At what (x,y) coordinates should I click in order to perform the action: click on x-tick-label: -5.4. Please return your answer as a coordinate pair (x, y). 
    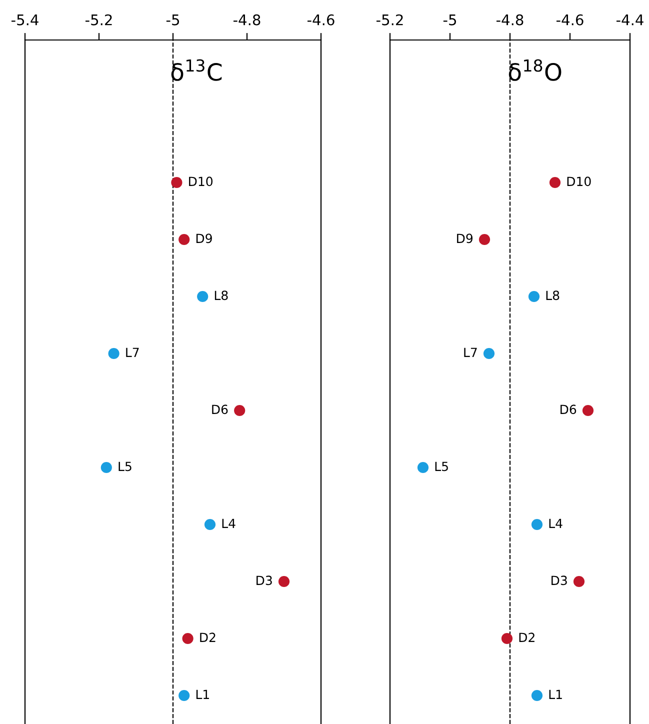
    Looking at the image, I should click on (24, 20).